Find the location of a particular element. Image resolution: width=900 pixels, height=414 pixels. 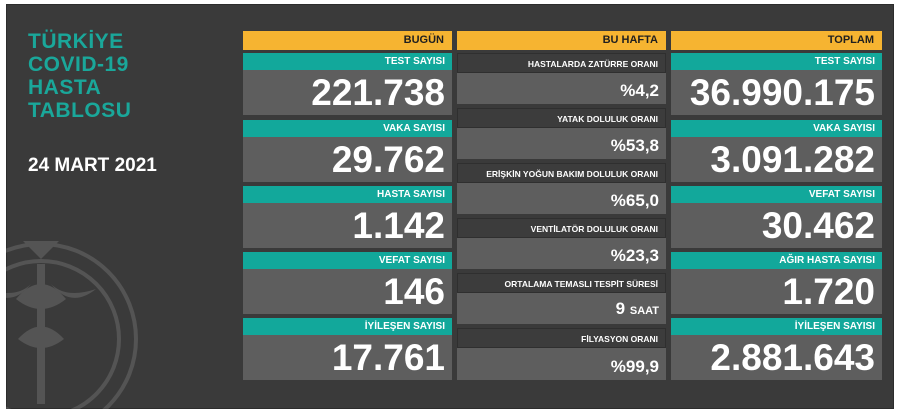

card-value: 9 SAAT is located at coordinates (637, 310).